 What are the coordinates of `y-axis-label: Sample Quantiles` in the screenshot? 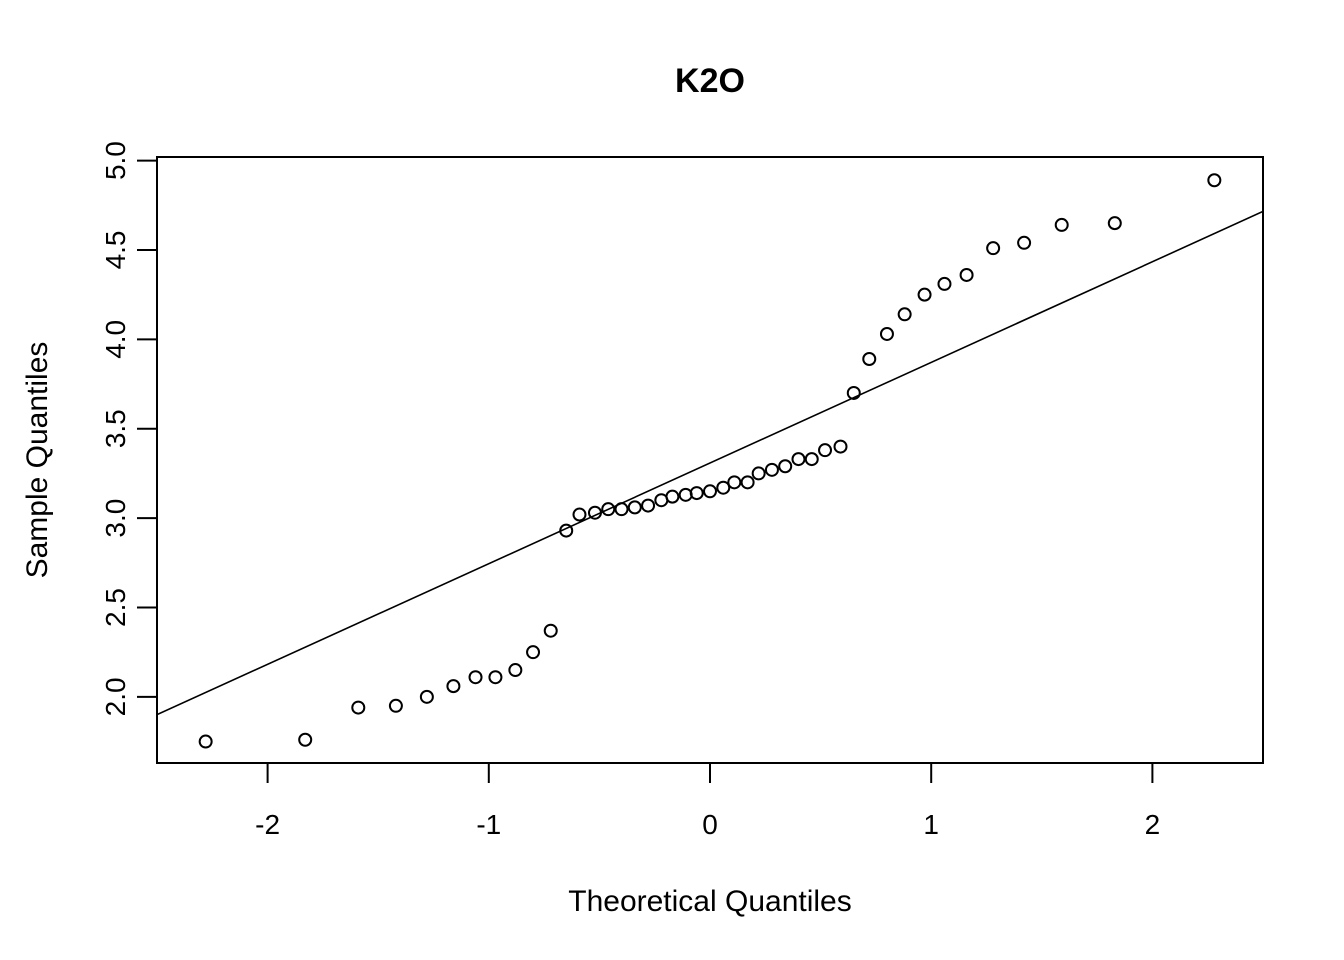 It's located at (37, 460).